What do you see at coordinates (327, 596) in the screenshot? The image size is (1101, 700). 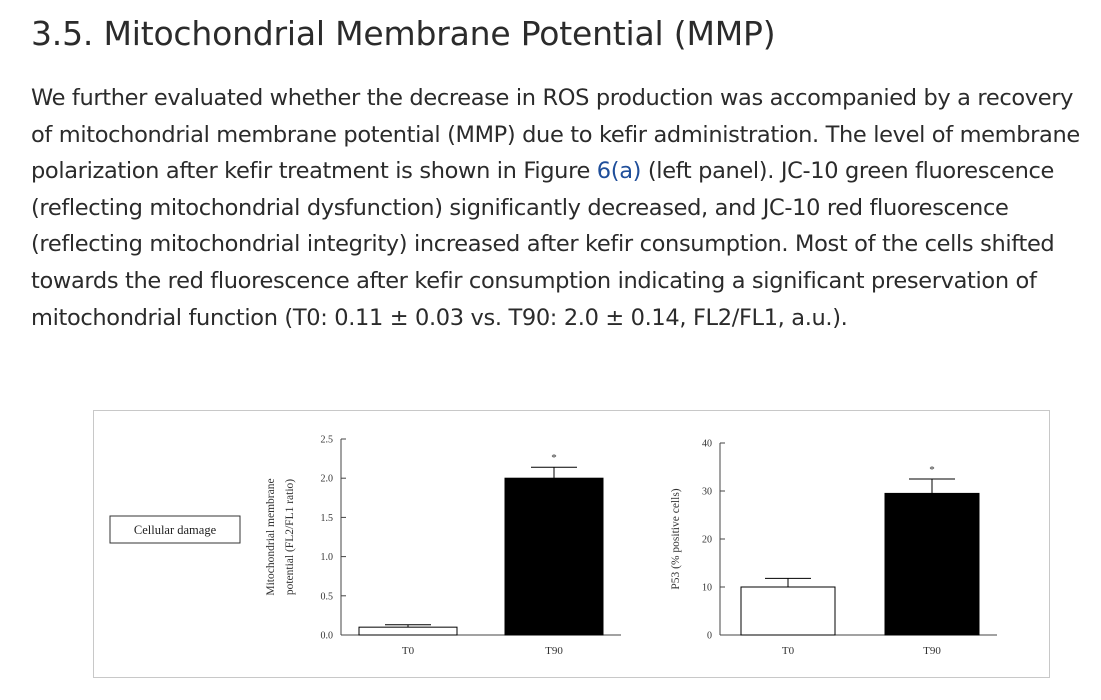 I see `mmp-y-tick-label: 0.5` at bounding box center [327, 596].